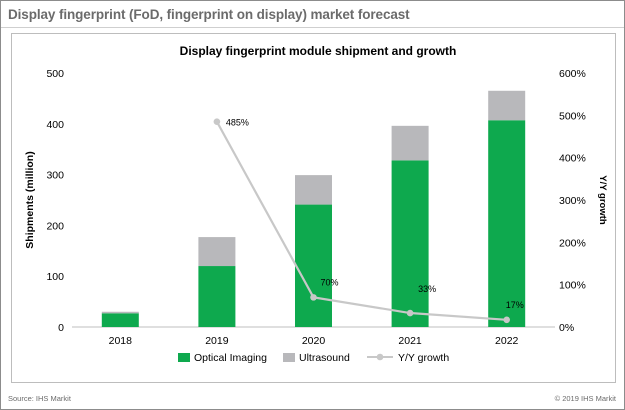 The image size is (625, 410). I want to click on bar-ultrasound-2019, so click(217, 252).